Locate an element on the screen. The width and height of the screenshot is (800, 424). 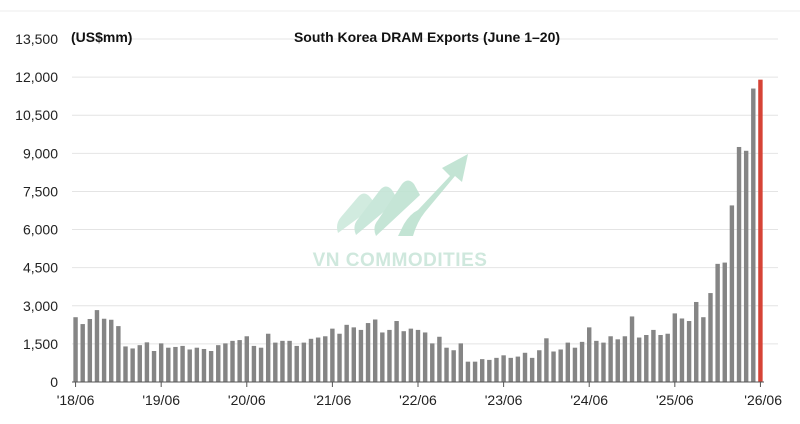
chart-title: South Korea DRAM Exports (June 1–20) is located at coordinates (427, 37).